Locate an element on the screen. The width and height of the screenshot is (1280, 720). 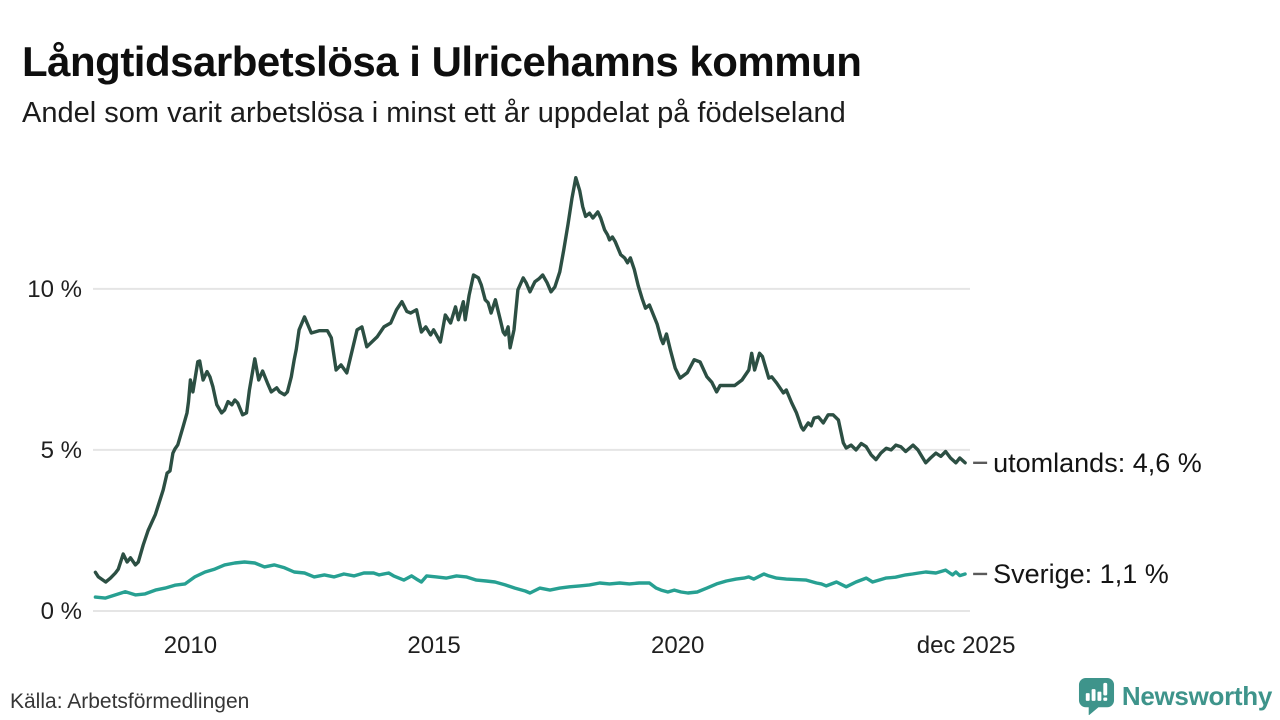
series-end-label-utomlands: utomlands: 4,6 % is located at coordinates (1097, 463).